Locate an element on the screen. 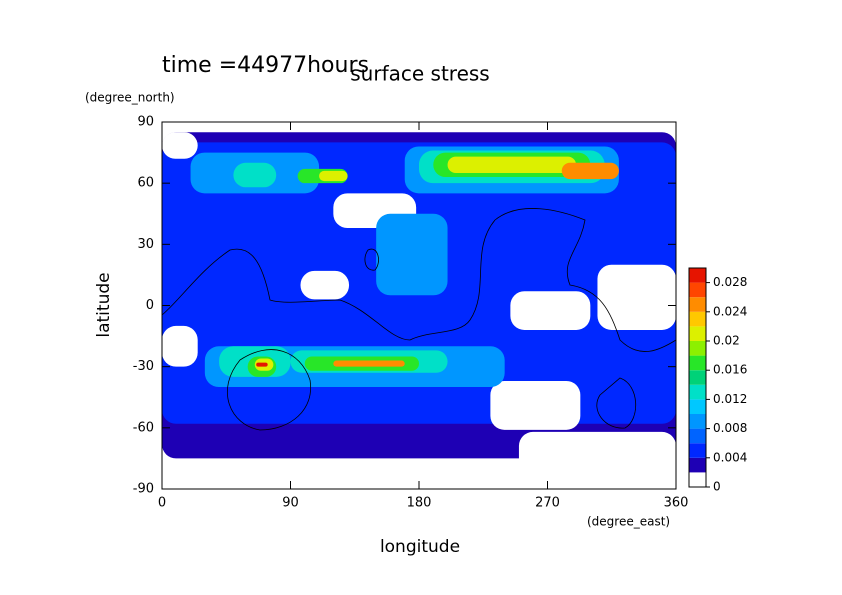 This screenshot has height=595, width=842. y-tick-label: -30 is located at coordinates (143, 366).